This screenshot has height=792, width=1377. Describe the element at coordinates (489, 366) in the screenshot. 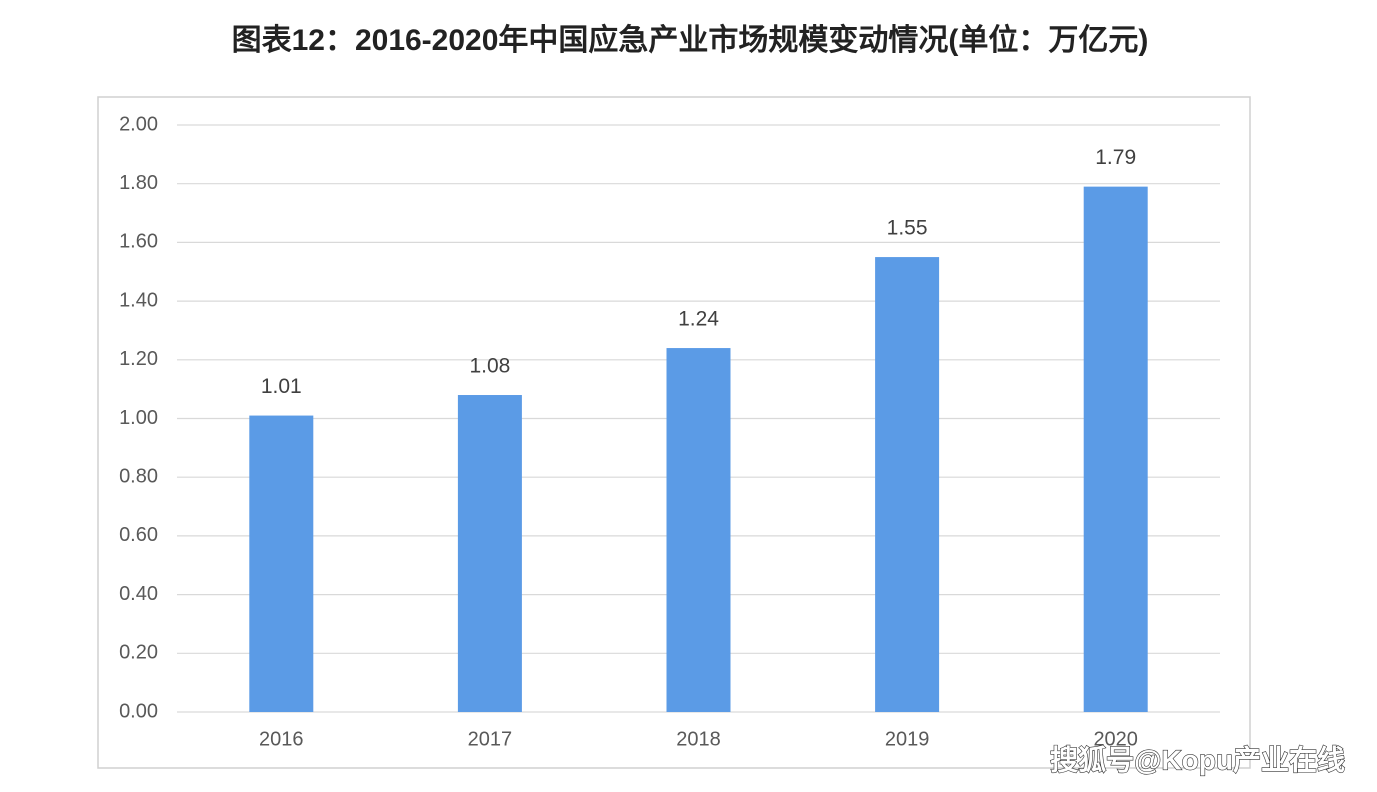

I see `value-label: 1.08` at that location.